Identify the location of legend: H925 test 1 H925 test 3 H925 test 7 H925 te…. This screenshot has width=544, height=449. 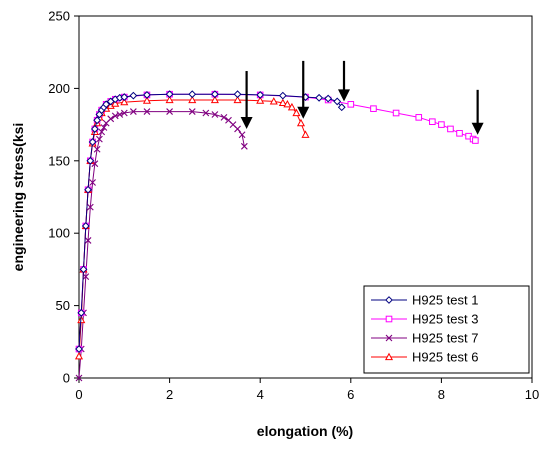
(446, 329).